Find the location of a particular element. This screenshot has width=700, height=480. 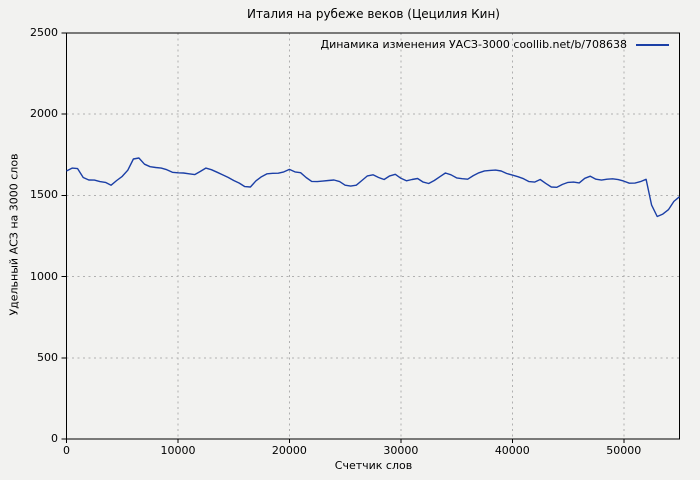

chart-title: Италия на рубеже веков (Цецилия Кин) is located at coordinates (373, 14).